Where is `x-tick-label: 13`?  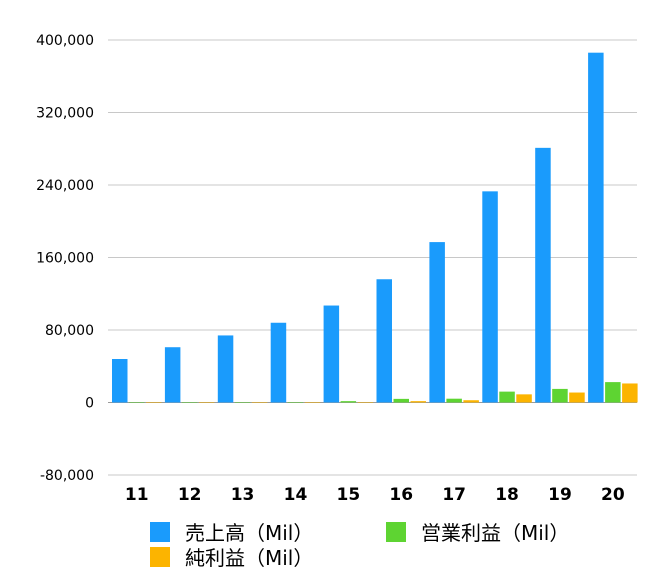 x-tick-label: 13 is located at coordinates (243, 495).